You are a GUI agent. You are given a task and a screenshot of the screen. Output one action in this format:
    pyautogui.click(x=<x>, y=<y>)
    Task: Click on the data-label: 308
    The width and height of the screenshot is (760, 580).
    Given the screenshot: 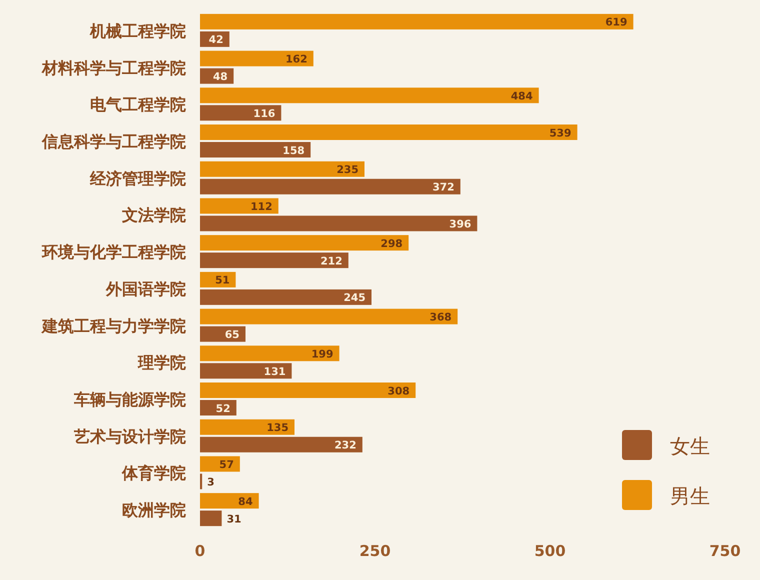 What is the action you would take?
    pyautogui.click(x=399, y=391)
    